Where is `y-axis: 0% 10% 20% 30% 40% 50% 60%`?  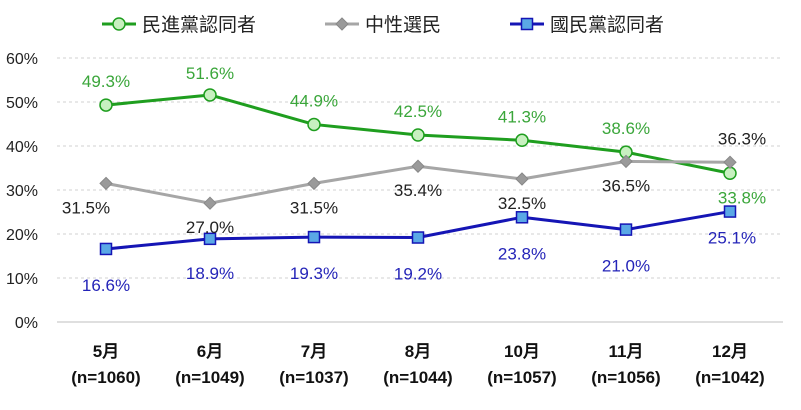 y-axis: 0% 10% 20% 30% 40% 50% 60% is located at coordinates (22, 191).